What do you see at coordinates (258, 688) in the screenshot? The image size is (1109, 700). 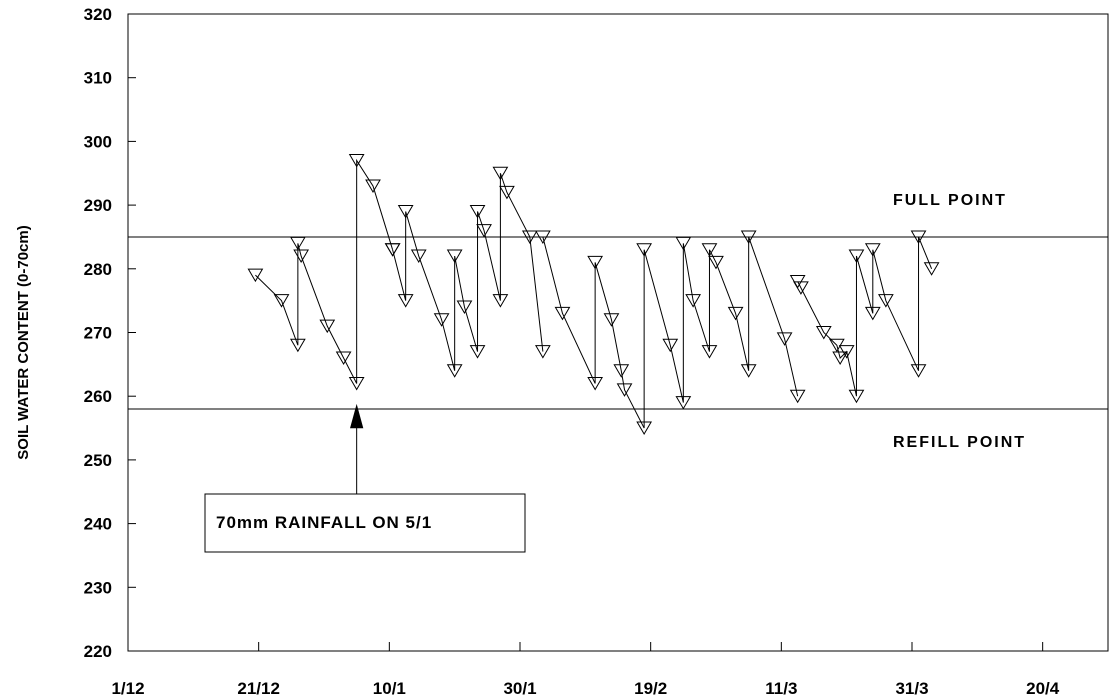 I see `x-tick-label: 21/12` at bounding box center [258, 688].